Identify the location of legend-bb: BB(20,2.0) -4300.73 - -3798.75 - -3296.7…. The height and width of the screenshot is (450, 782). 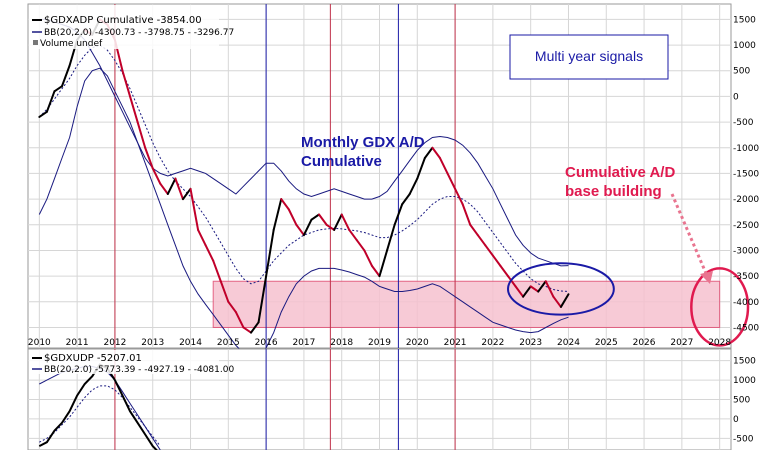
(139, 33).